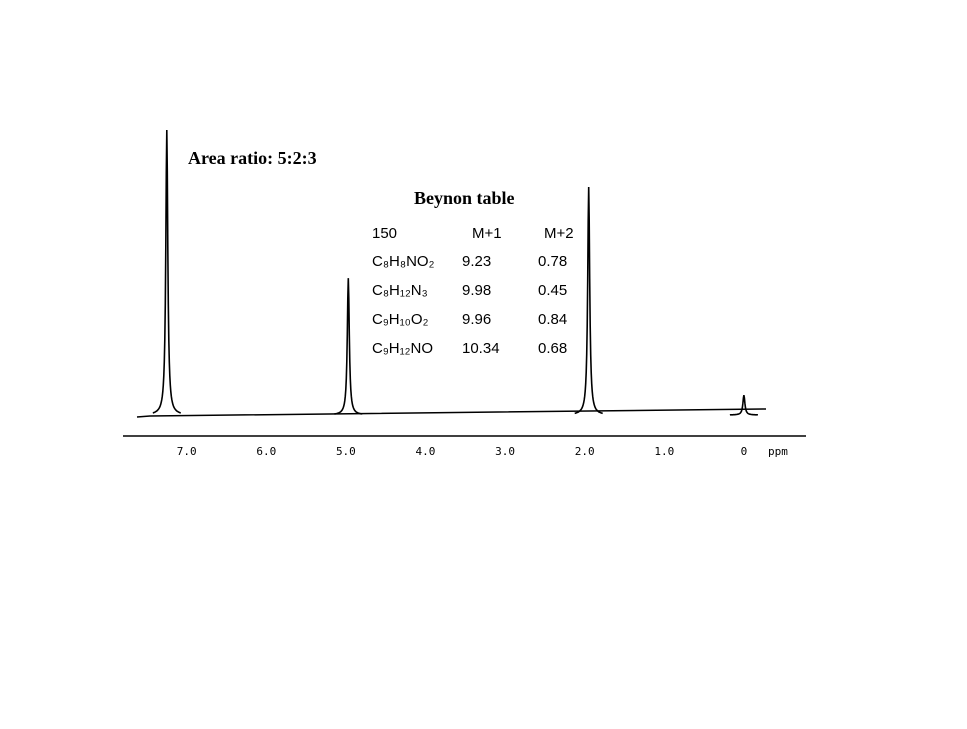 Image resolution: width=967 pixels, height=729 pixels. Describe the element at coordinates (476, 319) in the screenshot. I see `table-value: 9.96` at that location.